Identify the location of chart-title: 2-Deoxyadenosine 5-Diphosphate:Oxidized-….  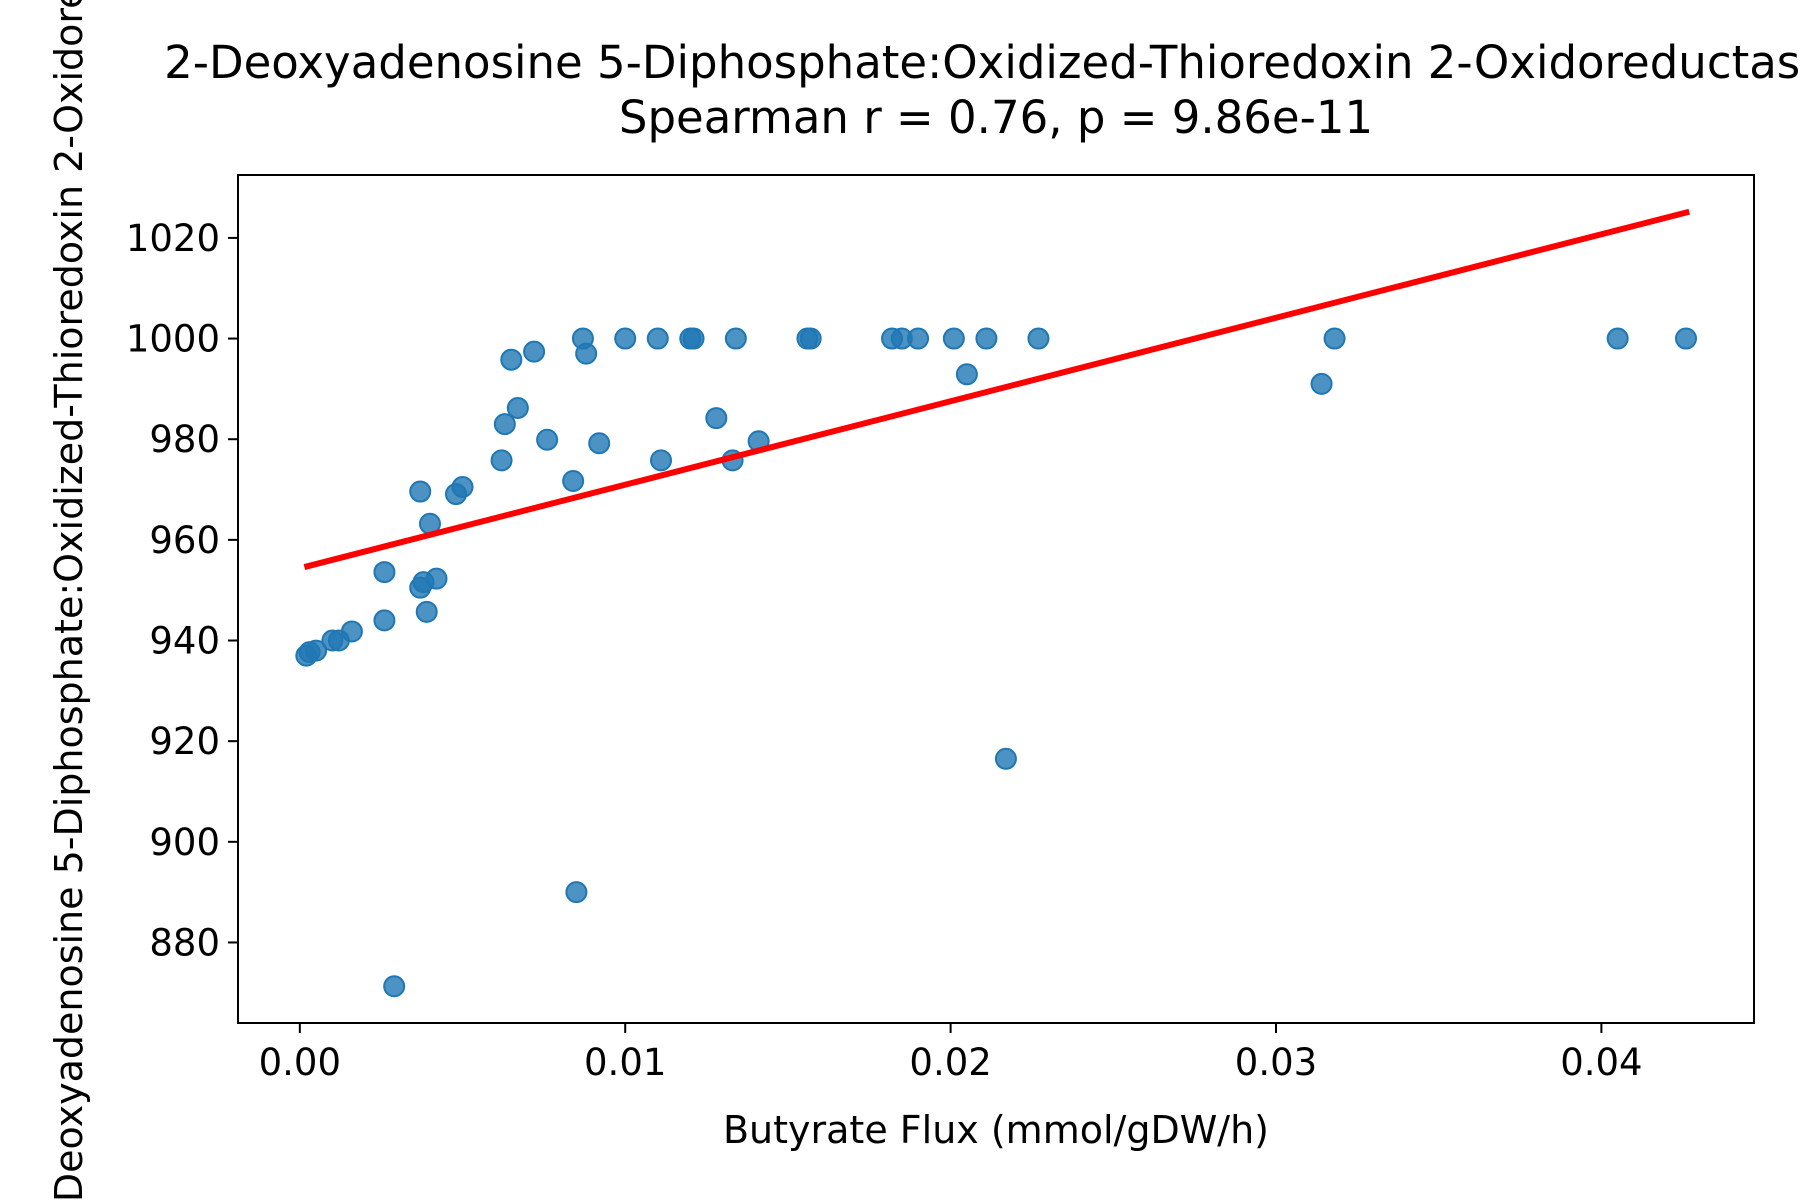
(982, 62).